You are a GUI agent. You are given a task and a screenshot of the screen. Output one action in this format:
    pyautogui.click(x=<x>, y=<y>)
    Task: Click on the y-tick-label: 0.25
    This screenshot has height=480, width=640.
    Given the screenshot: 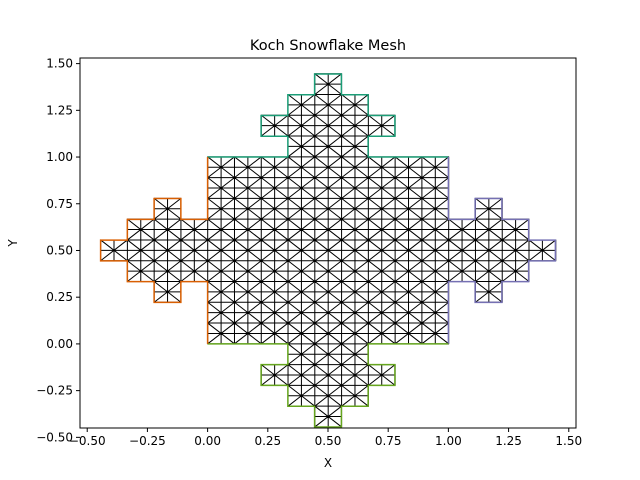 What is the action you would take?
    pyautogui.click(x=59, y=297)
    